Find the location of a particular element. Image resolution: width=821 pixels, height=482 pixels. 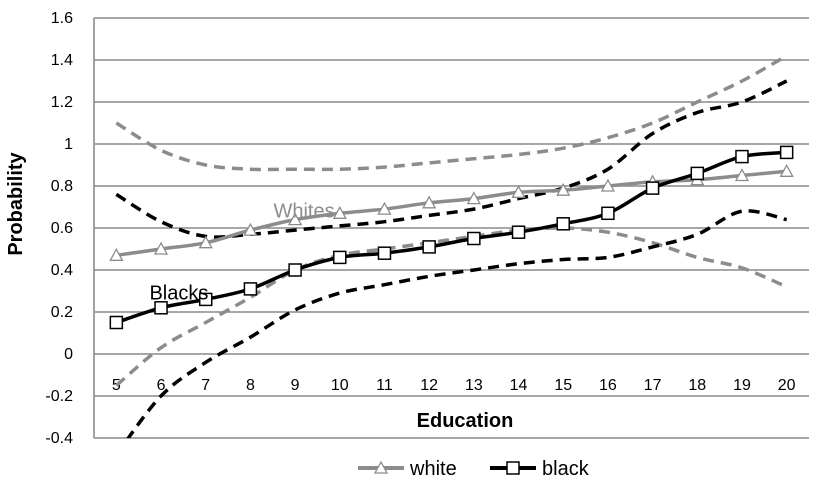

x-tick-label: 17 is located at coordinates (653, 385).